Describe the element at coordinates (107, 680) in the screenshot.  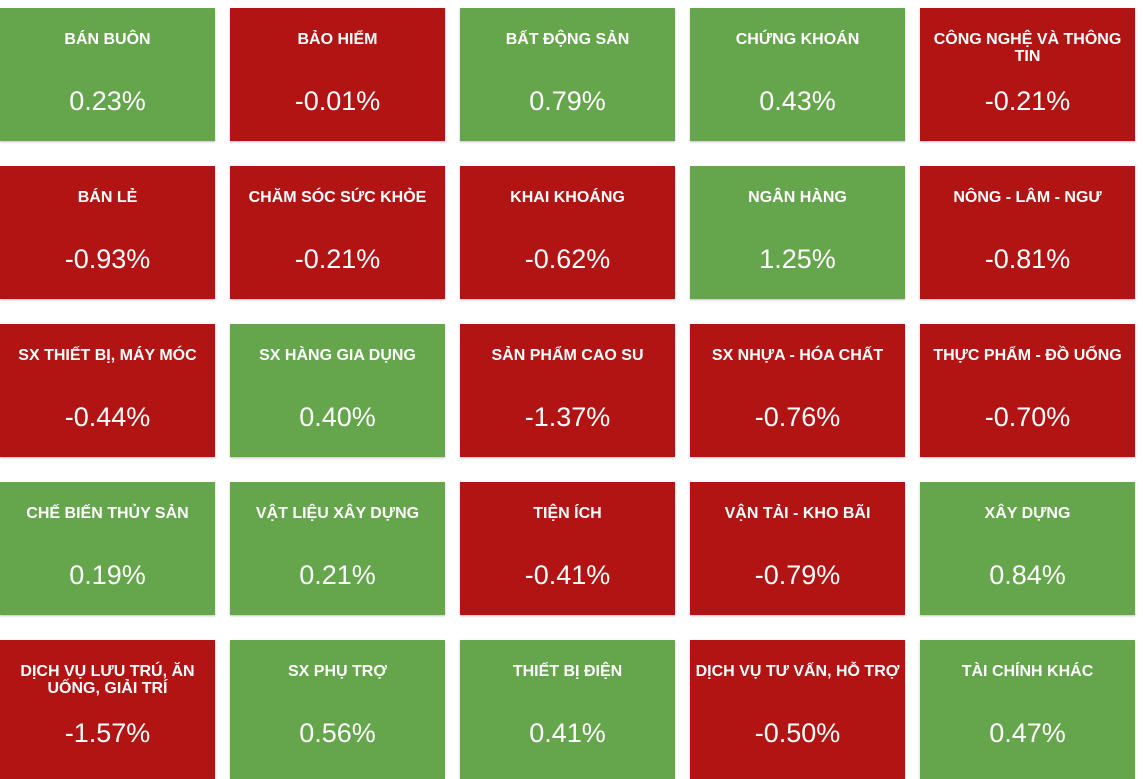
I see `sector-name: DỊCH VỤ LƯU TRÚ, ĂN UỐNG, GIẢI TRÍ` at that location.